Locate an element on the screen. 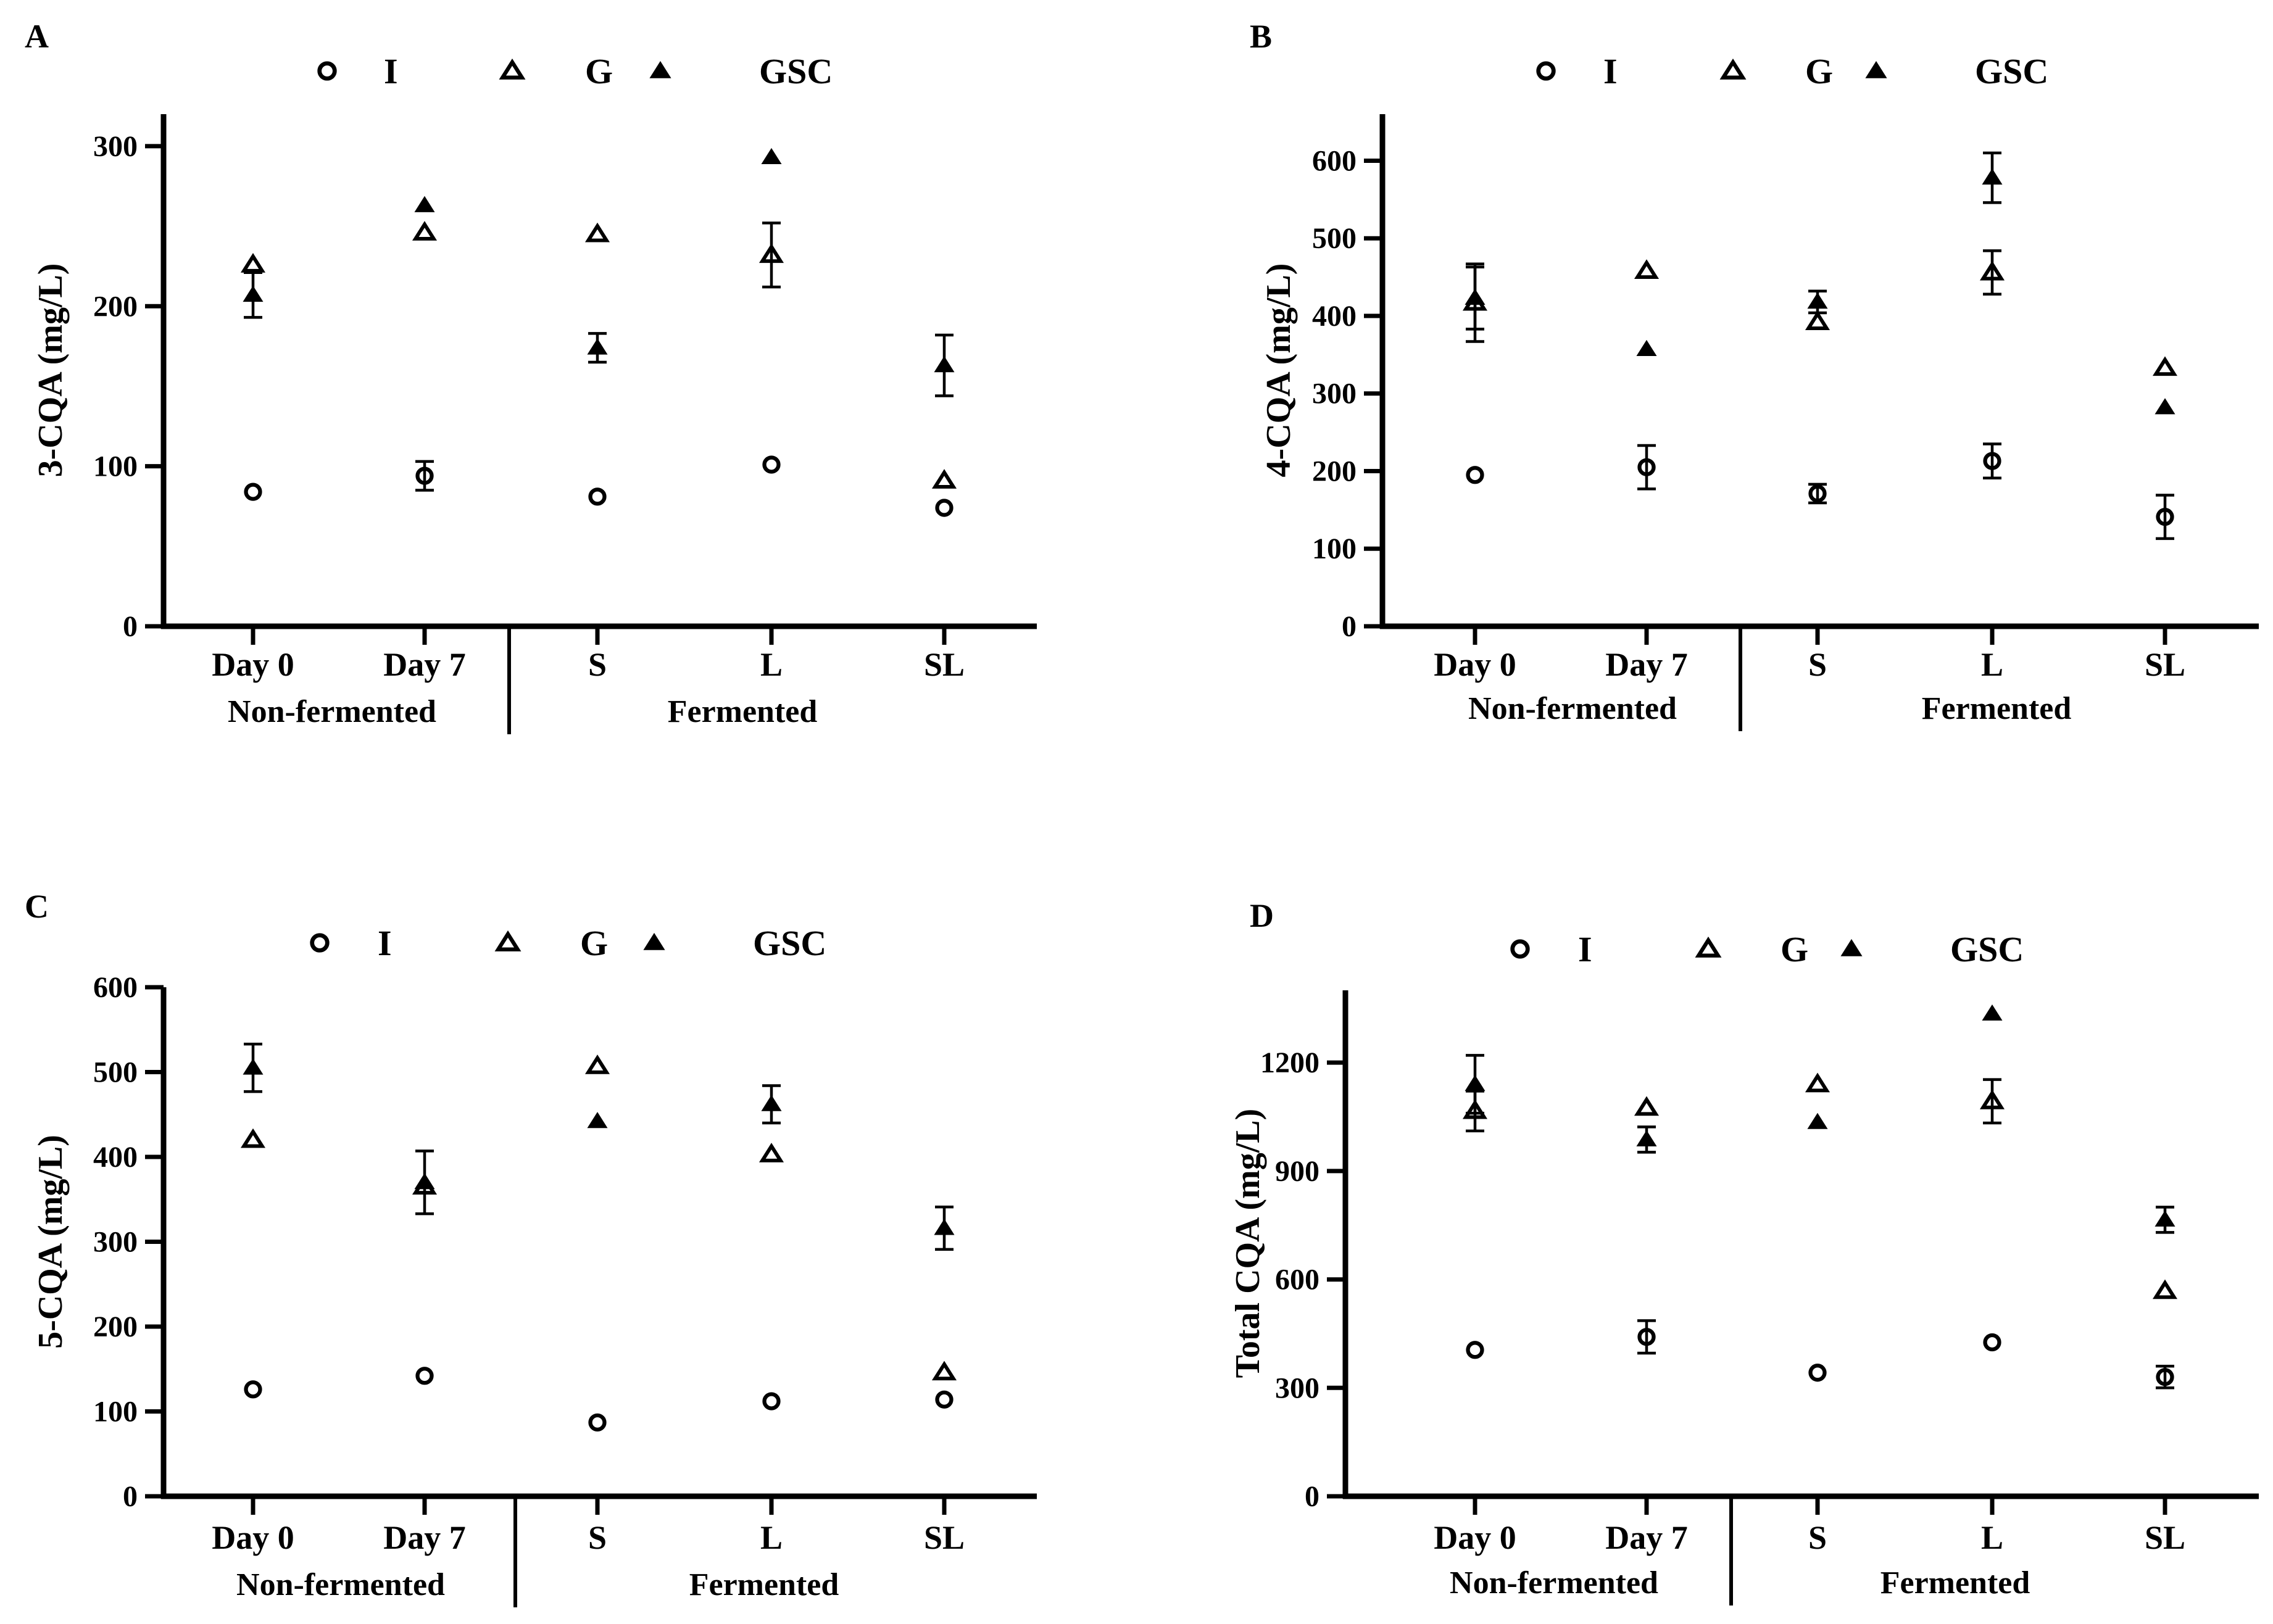 The width and height of the screenshot is (2273, 1624). y-tick-label: 500 is located at coordinates (1334, 238).